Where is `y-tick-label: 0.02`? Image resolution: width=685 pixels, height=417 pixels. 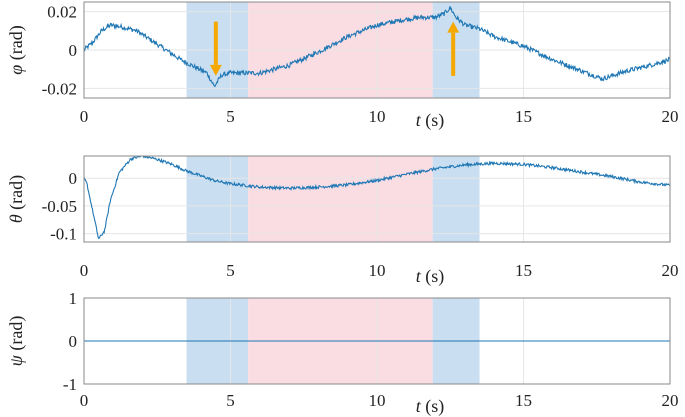
y-tick-label: 0.02 is located at coordinates (62, 12).